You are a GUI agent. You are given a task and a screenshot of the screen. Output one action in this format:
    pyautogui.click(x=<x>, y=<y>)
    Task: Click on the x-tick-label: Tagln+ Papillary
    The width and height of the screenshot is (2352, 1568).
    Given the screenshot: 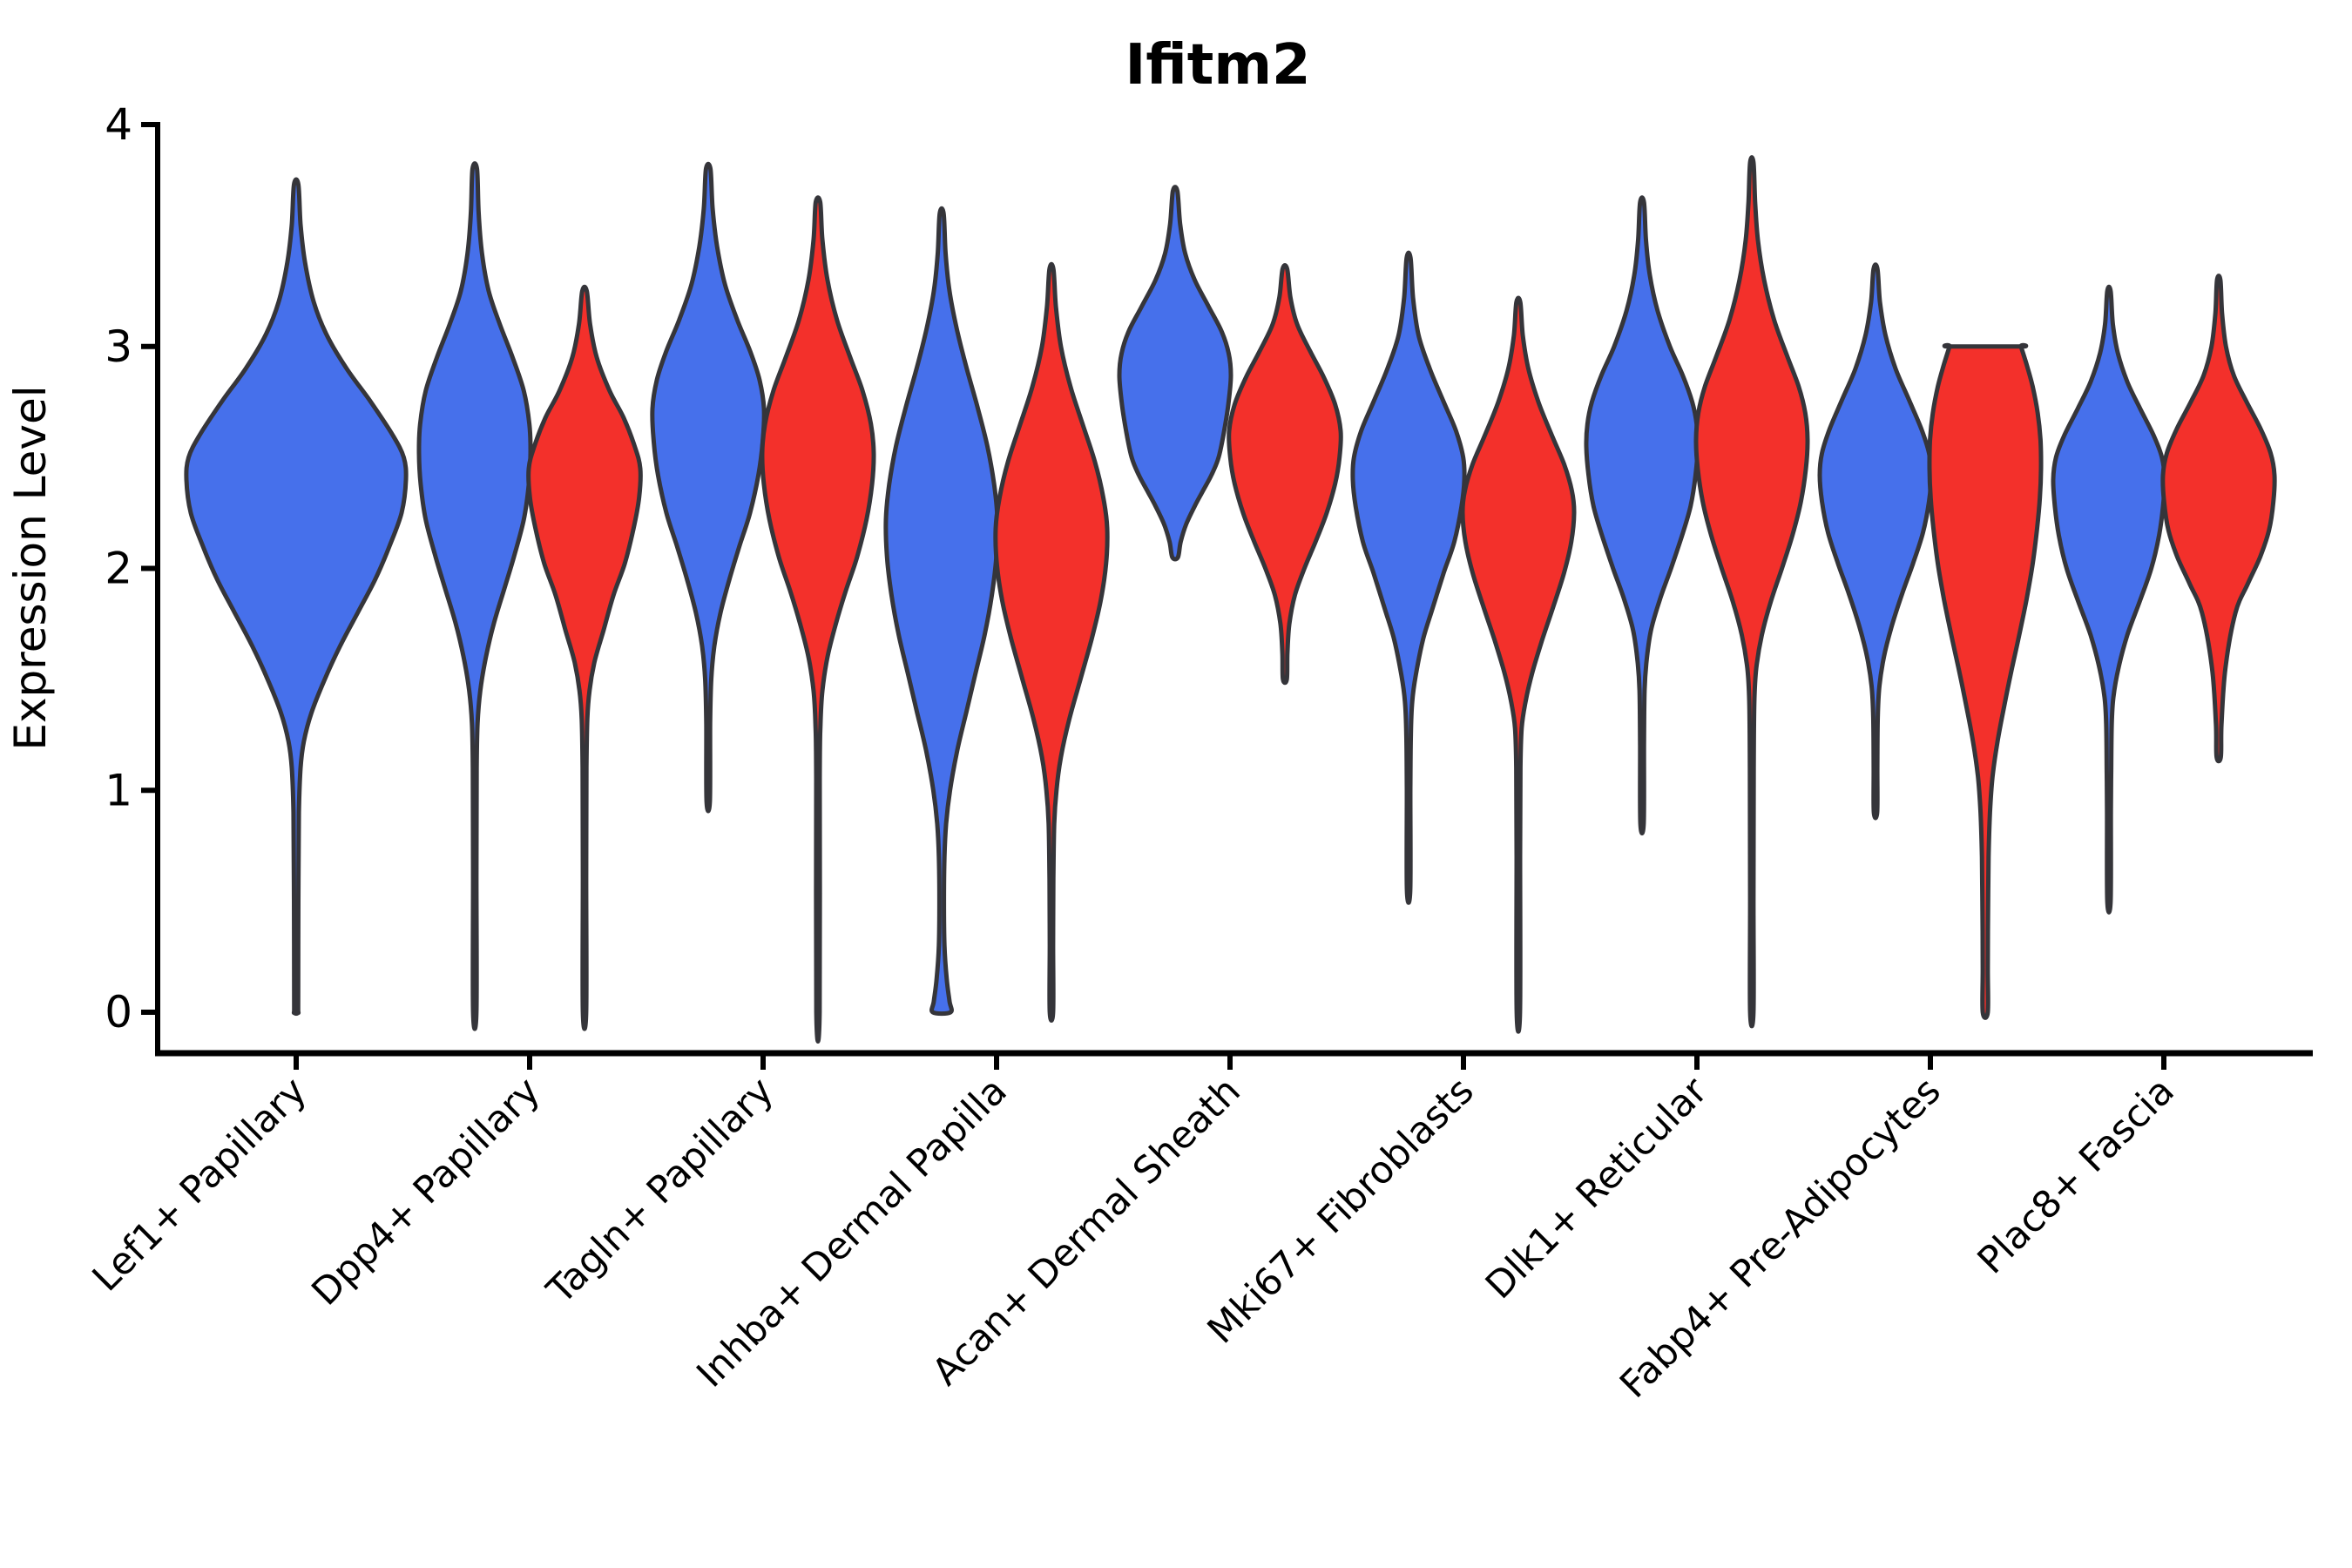 What is the action you would take?
    pyautogui.click(x=660, y=1191)
    